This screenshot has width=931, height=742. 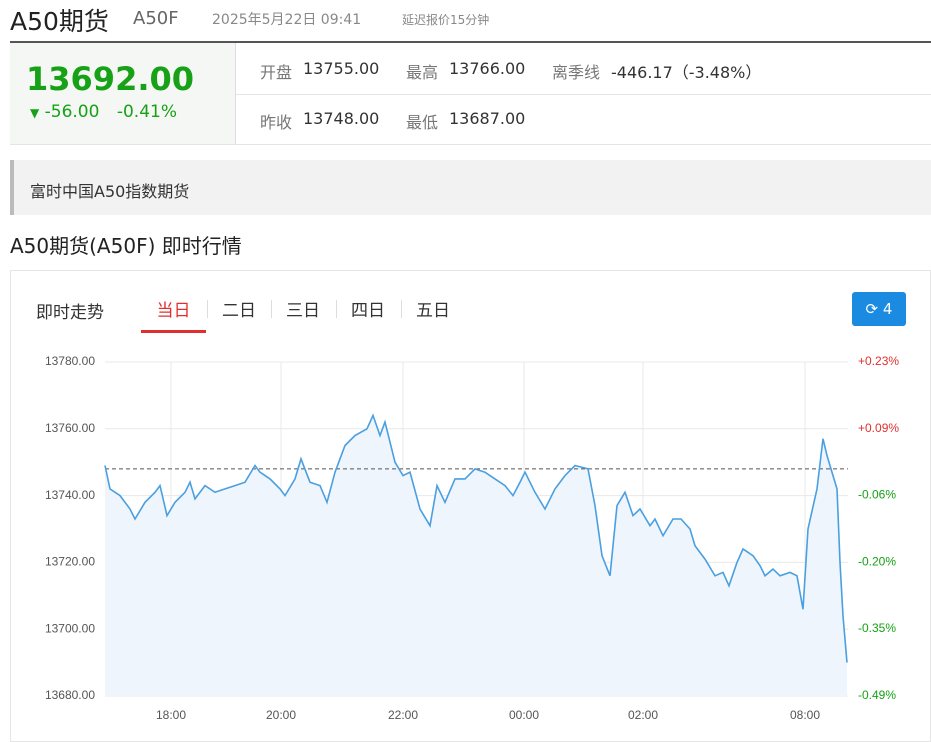 What do you see at coordinates (276, 122) in the screenshot?
I see `field-label: 昨收` at bounding box center [276, 122].